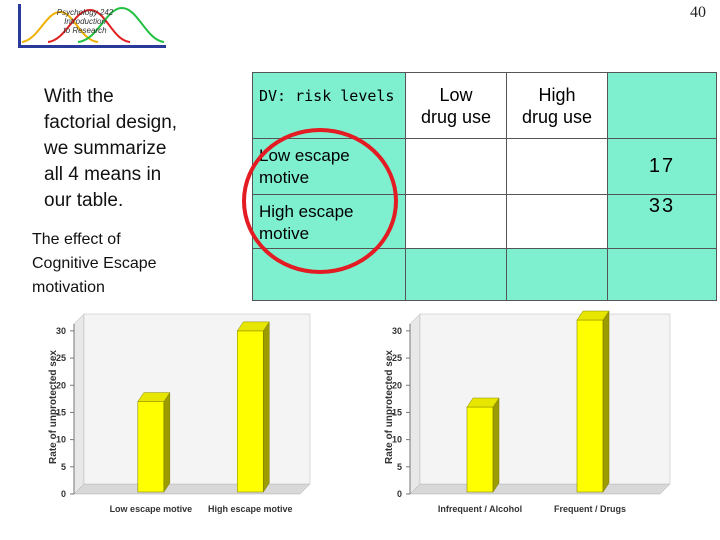 This screenshot has height=540, width=720. I want to click on x-tick-label: Low escape motive, so click(151, 509).